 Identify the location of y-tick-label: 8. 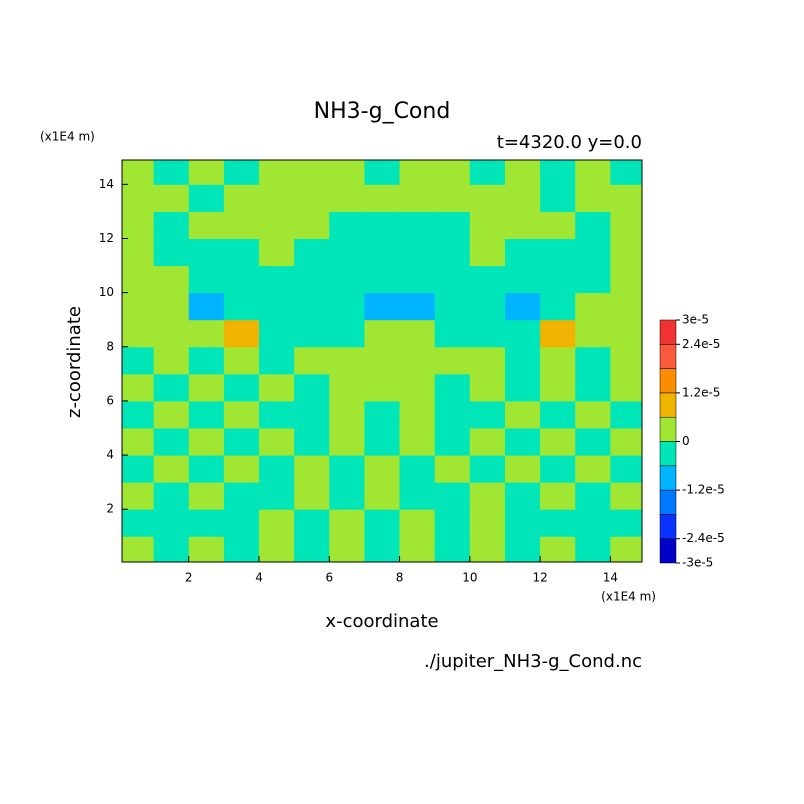
(110, 346).